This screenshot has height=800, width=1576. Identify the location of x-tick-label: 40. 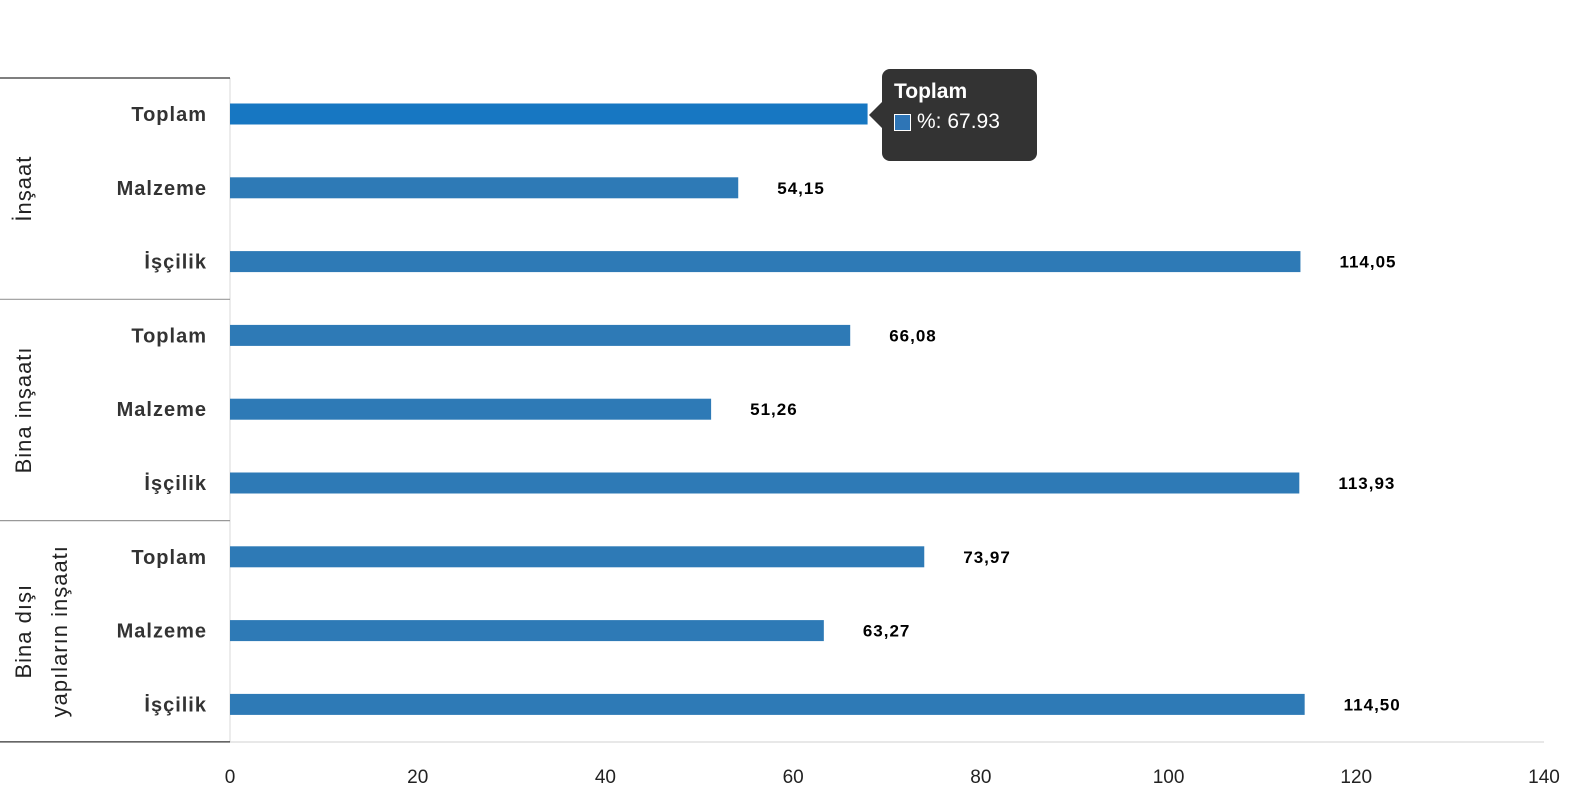
(605, 777).